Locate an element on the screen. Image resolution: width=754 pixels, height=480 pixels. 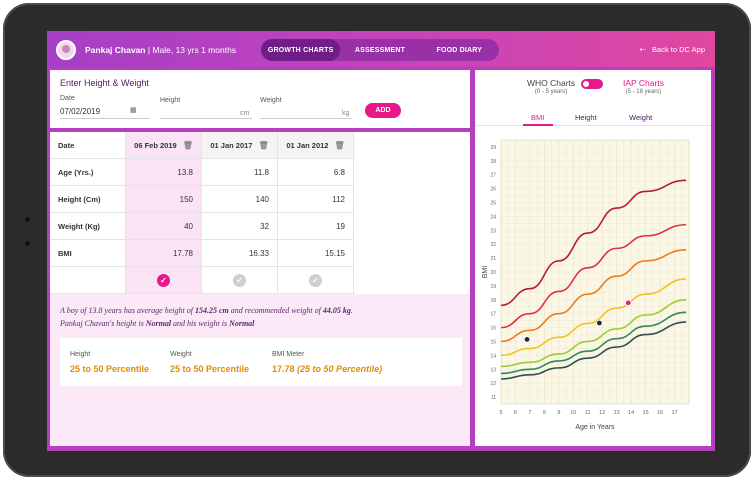
age-value: 6.8 is located at coordinates (316, 172).